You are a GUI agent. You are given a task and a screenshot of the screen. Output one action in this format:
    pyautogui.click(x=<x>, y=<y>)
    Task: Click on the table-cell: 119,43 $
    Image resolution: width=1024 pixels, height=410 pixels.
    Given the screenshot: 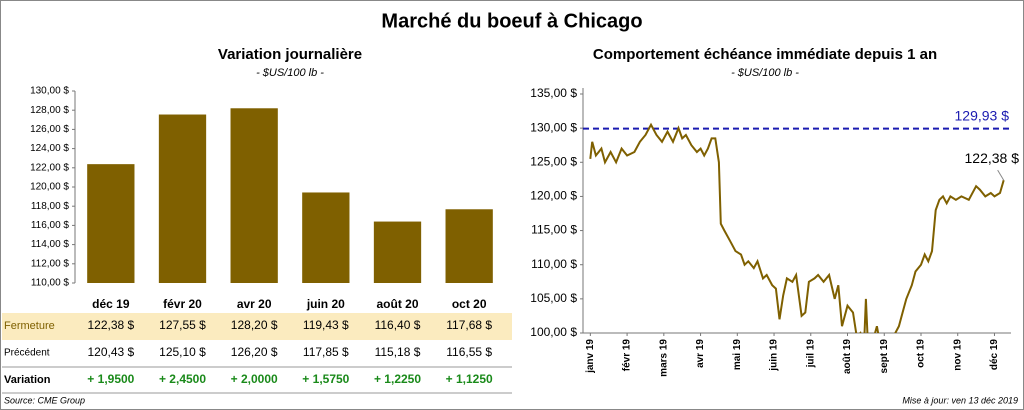 What is the action you would take?
    pyautogui.click(x=326, y=325)
    